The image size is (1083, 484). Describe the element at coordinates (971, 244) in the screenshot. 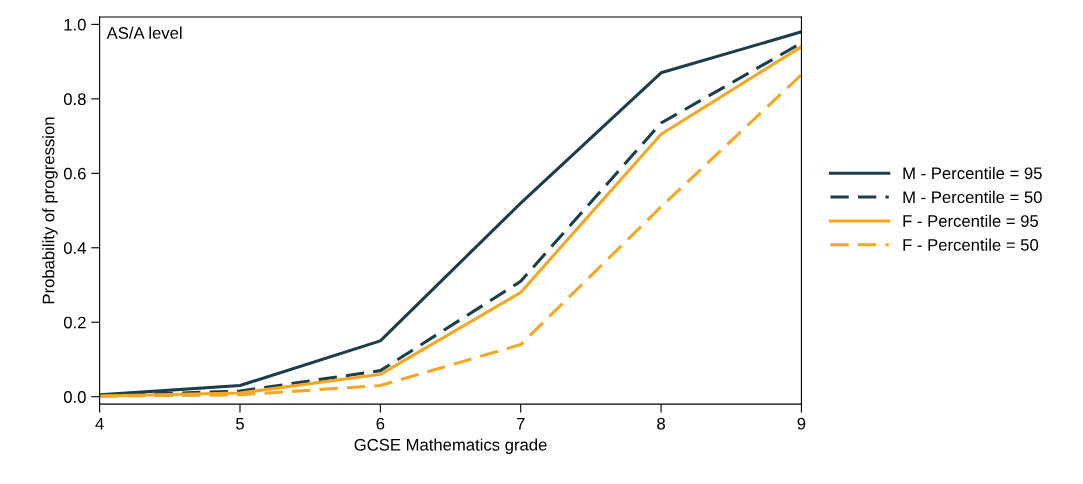

I see `legend-label: F - Percentile = 50` at that location.